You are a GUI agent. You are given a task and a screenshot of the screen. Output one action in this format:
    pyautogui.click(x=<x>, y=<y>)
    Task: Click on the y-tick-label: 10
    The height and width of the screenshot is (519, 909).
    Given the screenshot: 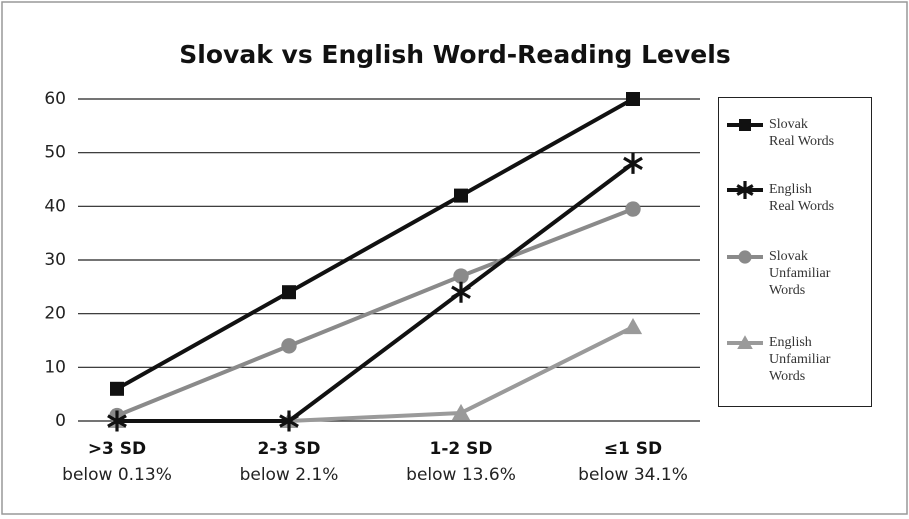 What is the action you would take?
    pyautogui.click(x=55, y=367)
    